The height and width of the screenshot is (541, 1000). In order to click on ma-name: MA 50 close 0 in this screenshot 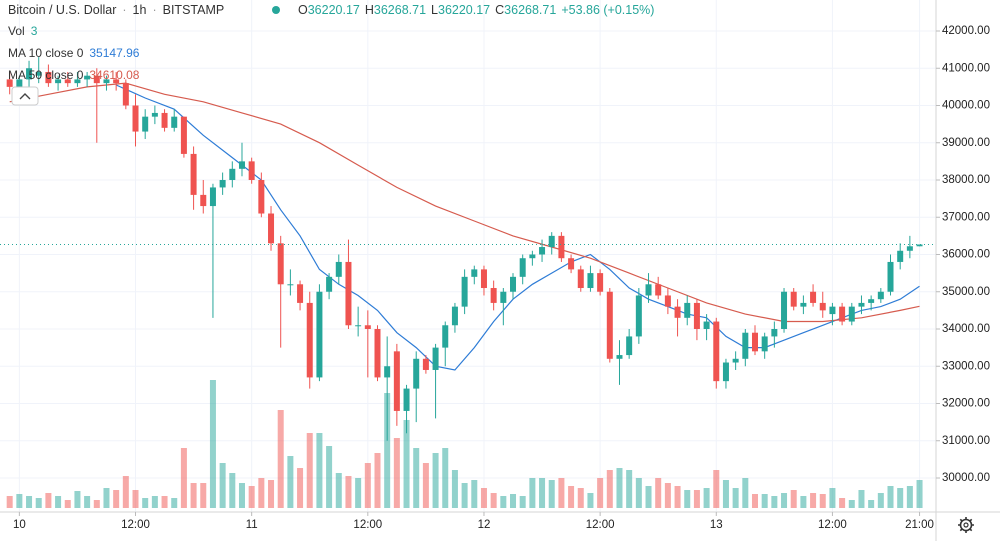, I will do `click(46, 75)`.